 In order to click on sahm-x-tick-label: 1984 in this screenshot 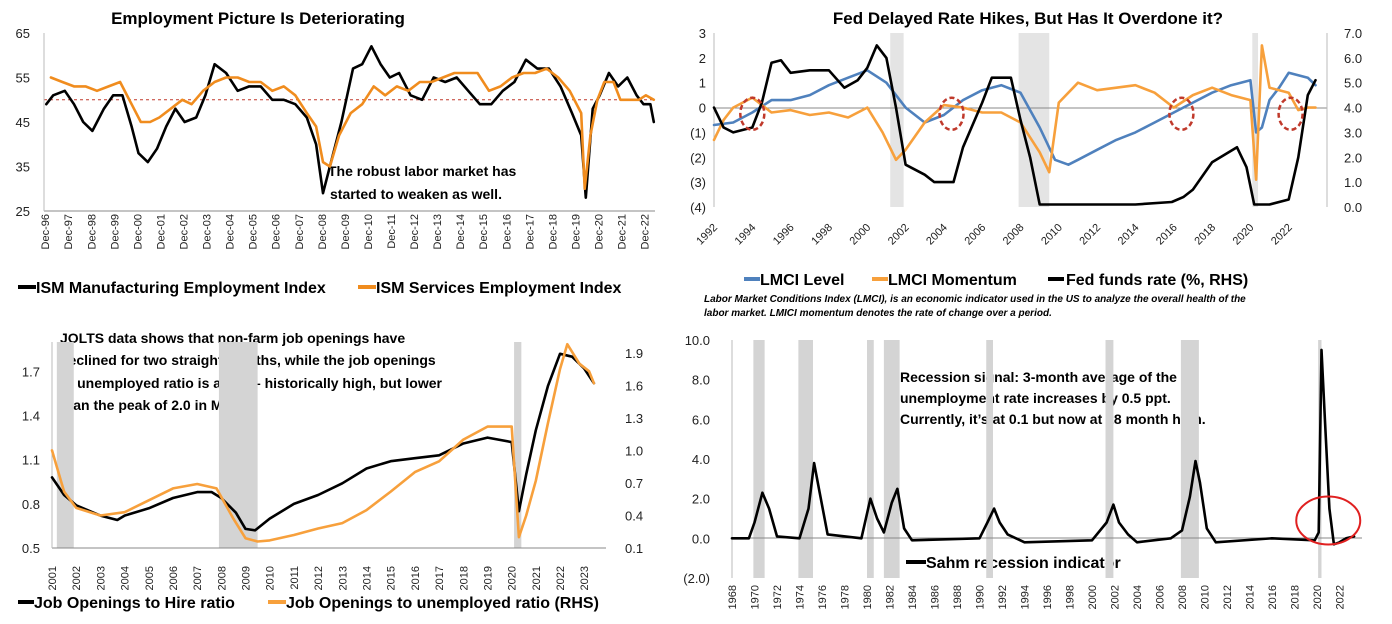, I will do `click(913, 597)`.